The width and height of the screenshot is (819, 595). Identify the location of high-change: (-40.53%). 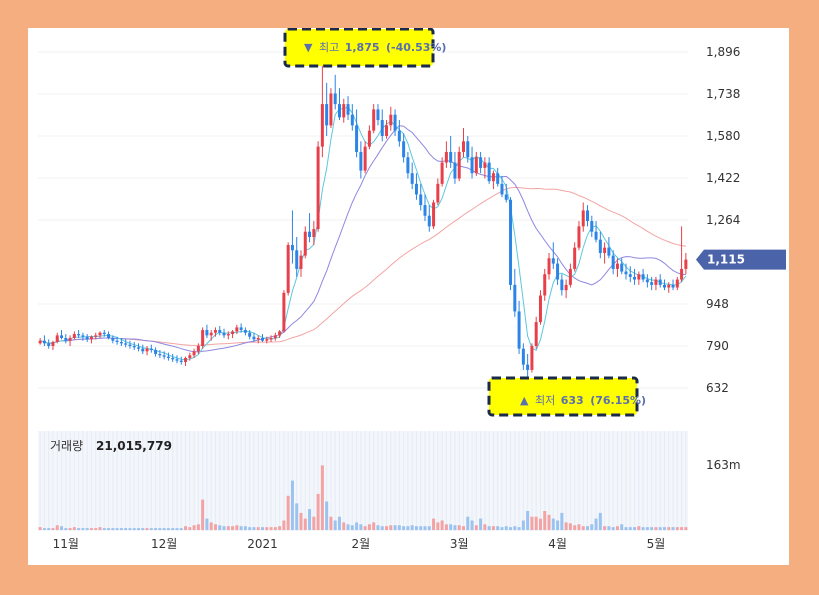
(416, 47).